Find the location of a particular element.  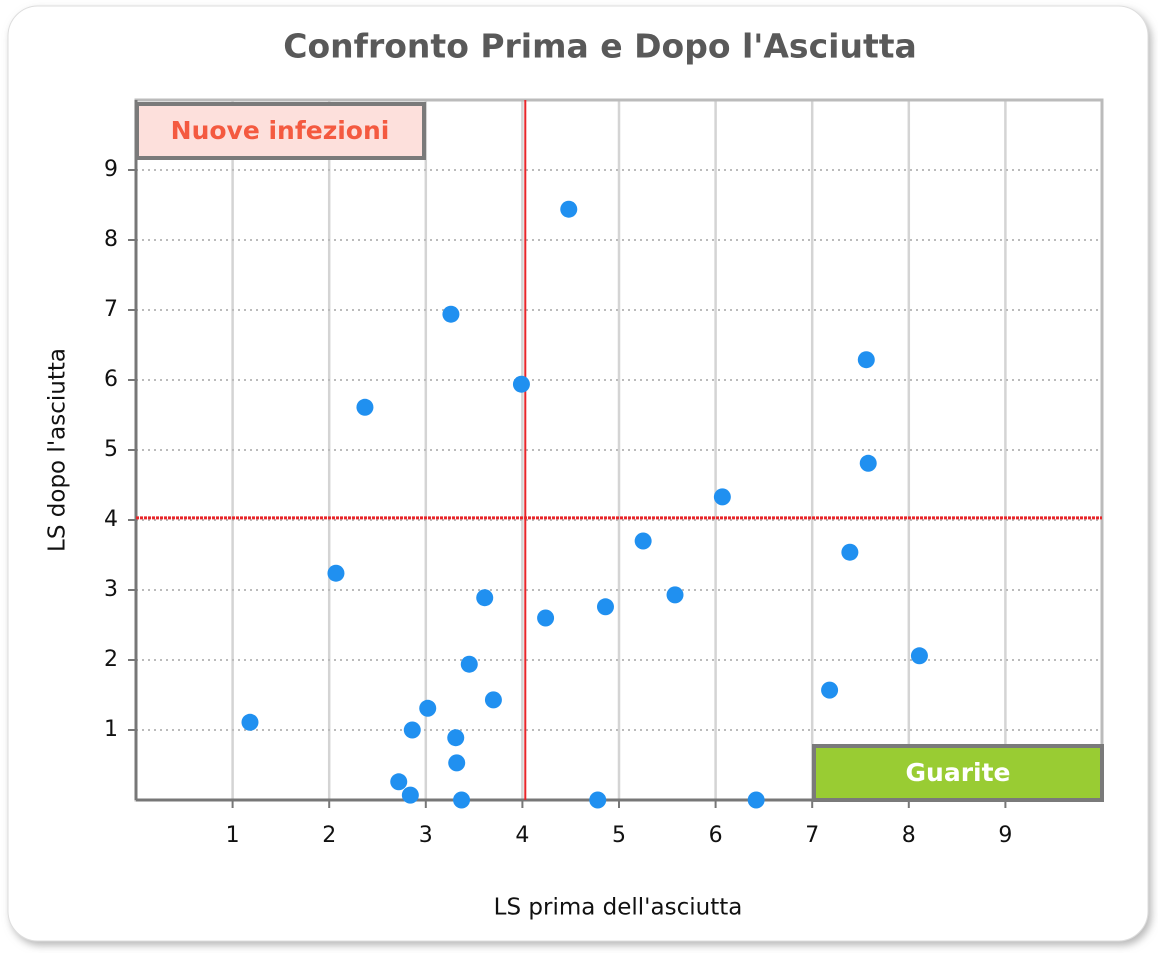

annotation-healed: Guarite is located at coordinates (958, 773).